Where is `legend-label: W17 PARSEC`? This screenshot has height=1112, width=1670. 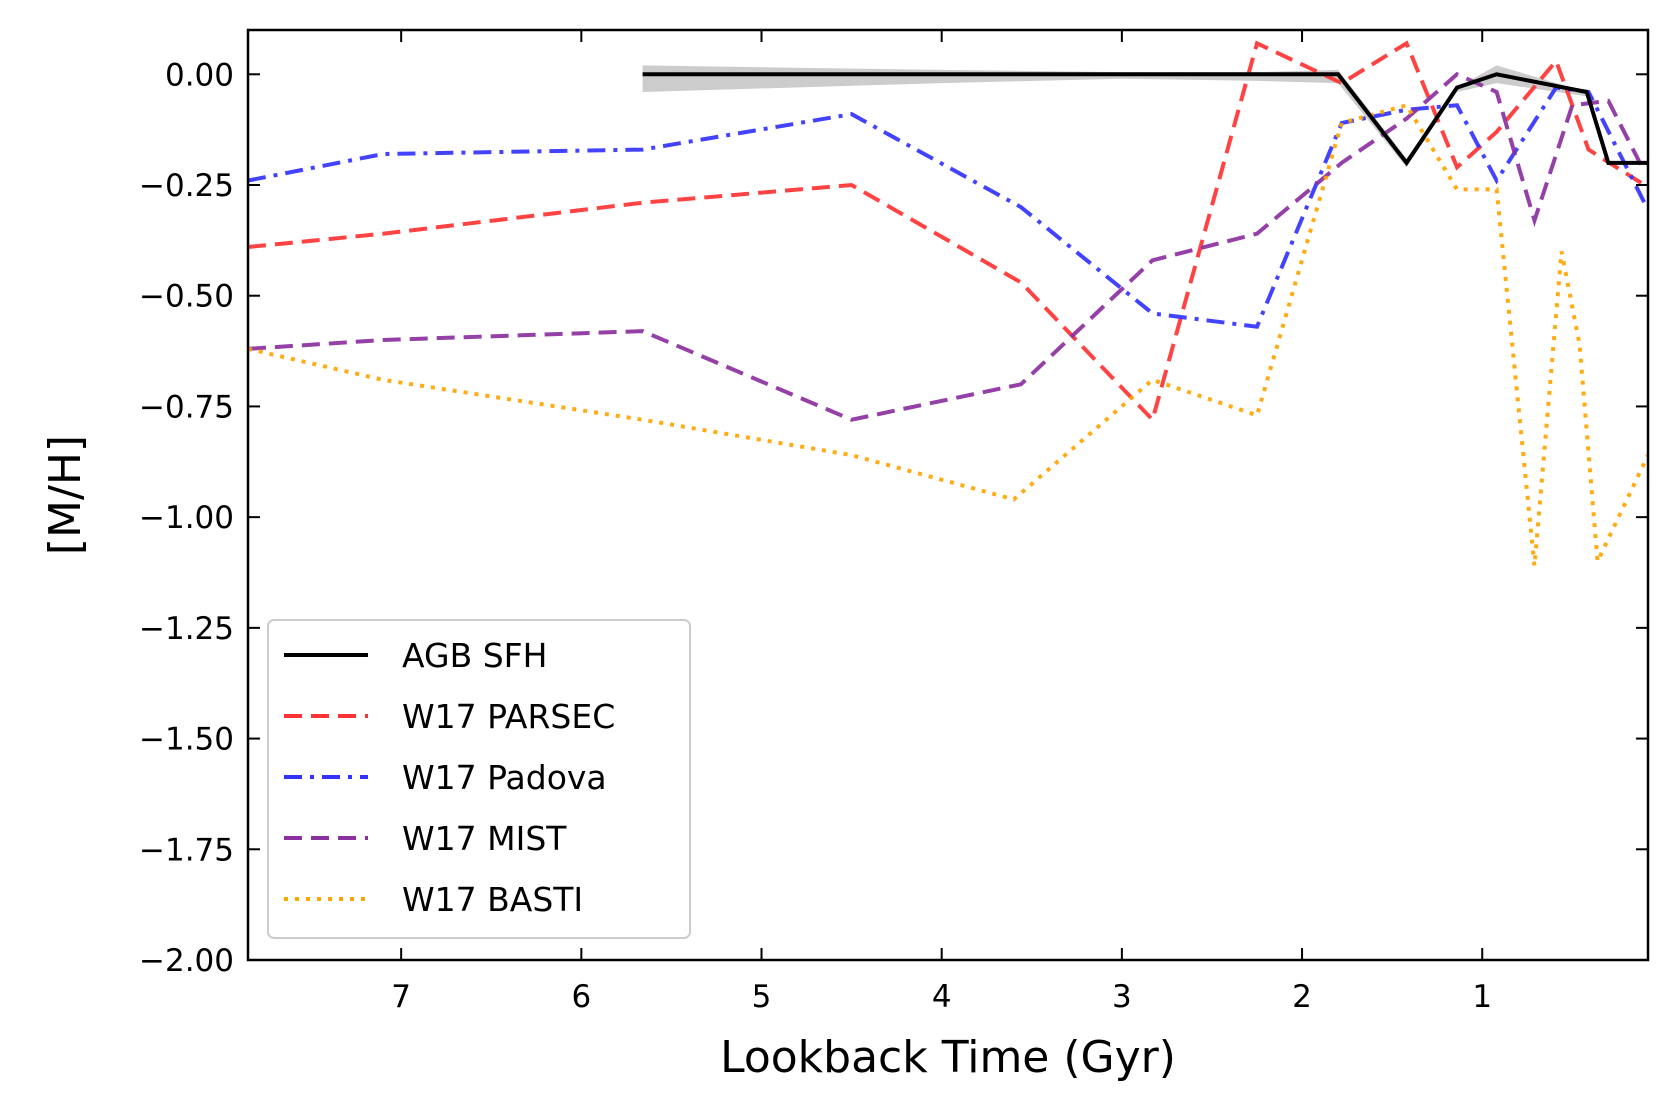
legend-label: W17 PARSEC is located at coordinates (508, 716).